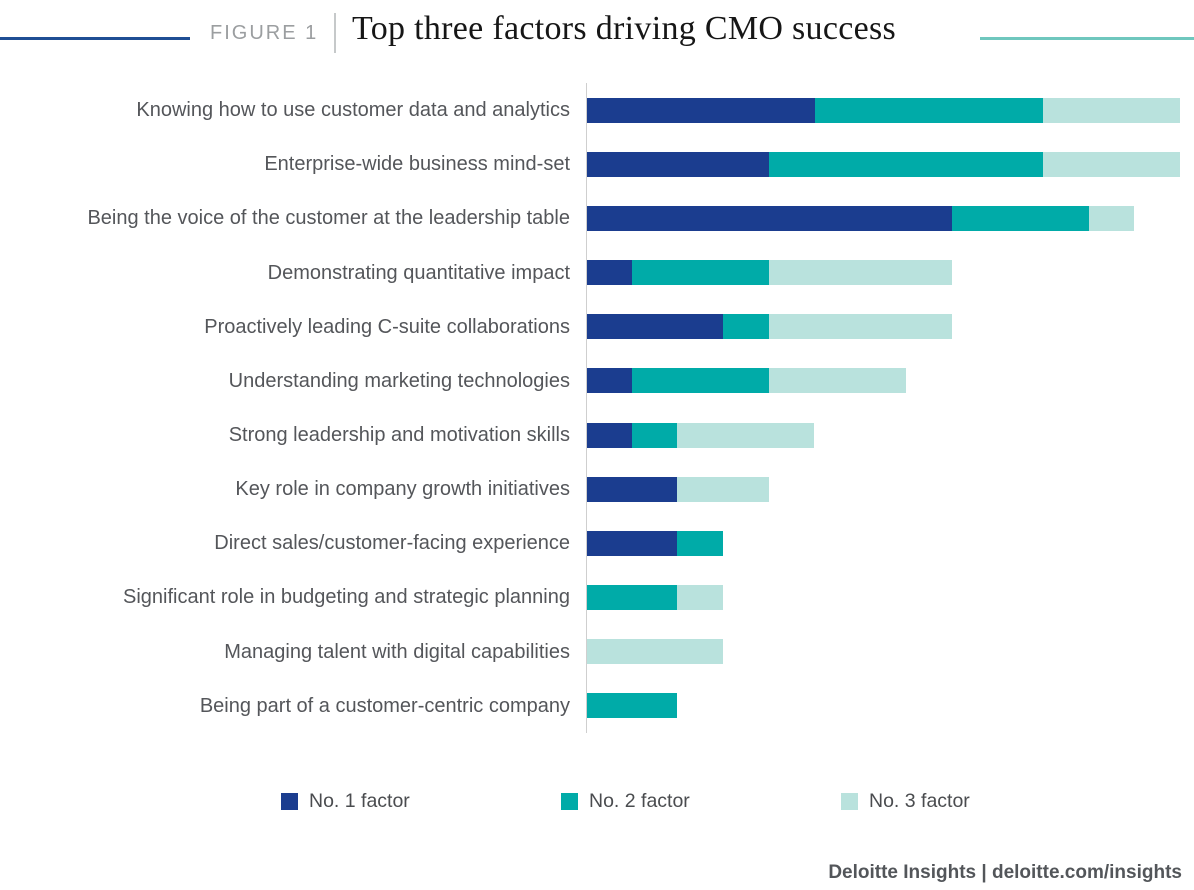  What do you see at coordinates (399, 435) in the screenshot?
I see `category-label: Strong leadership and motivation skills` at bounding box center [399, 435].